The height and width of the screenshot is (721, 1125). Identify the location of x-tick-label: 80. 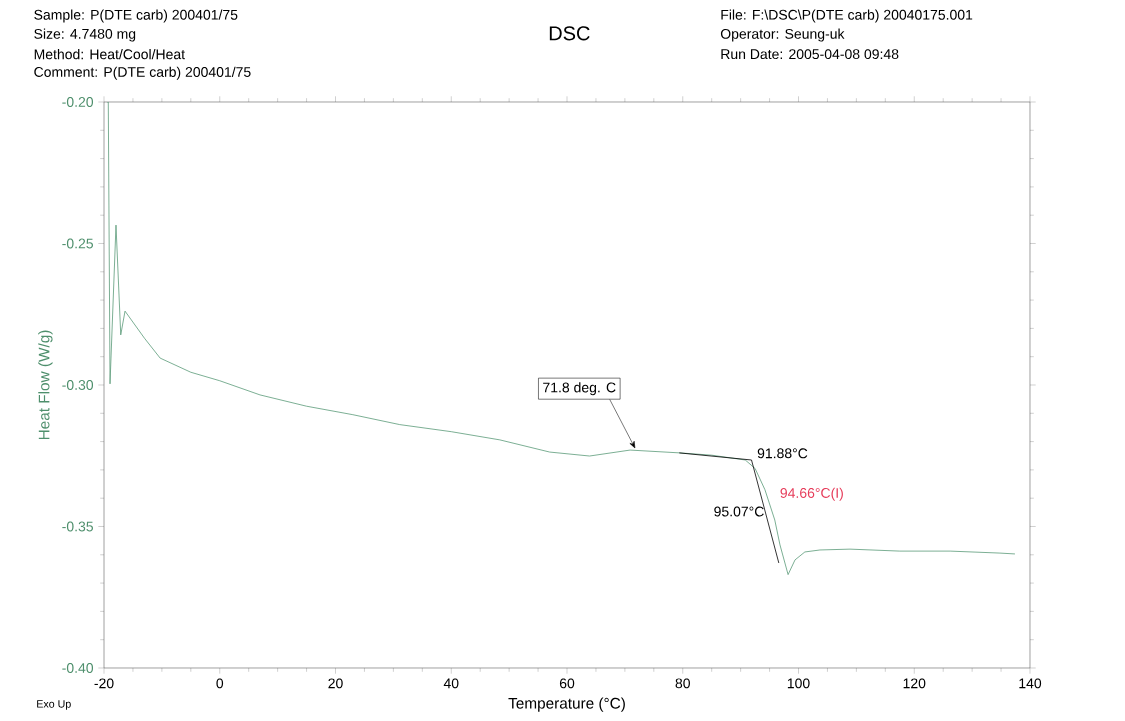
(682, 683).